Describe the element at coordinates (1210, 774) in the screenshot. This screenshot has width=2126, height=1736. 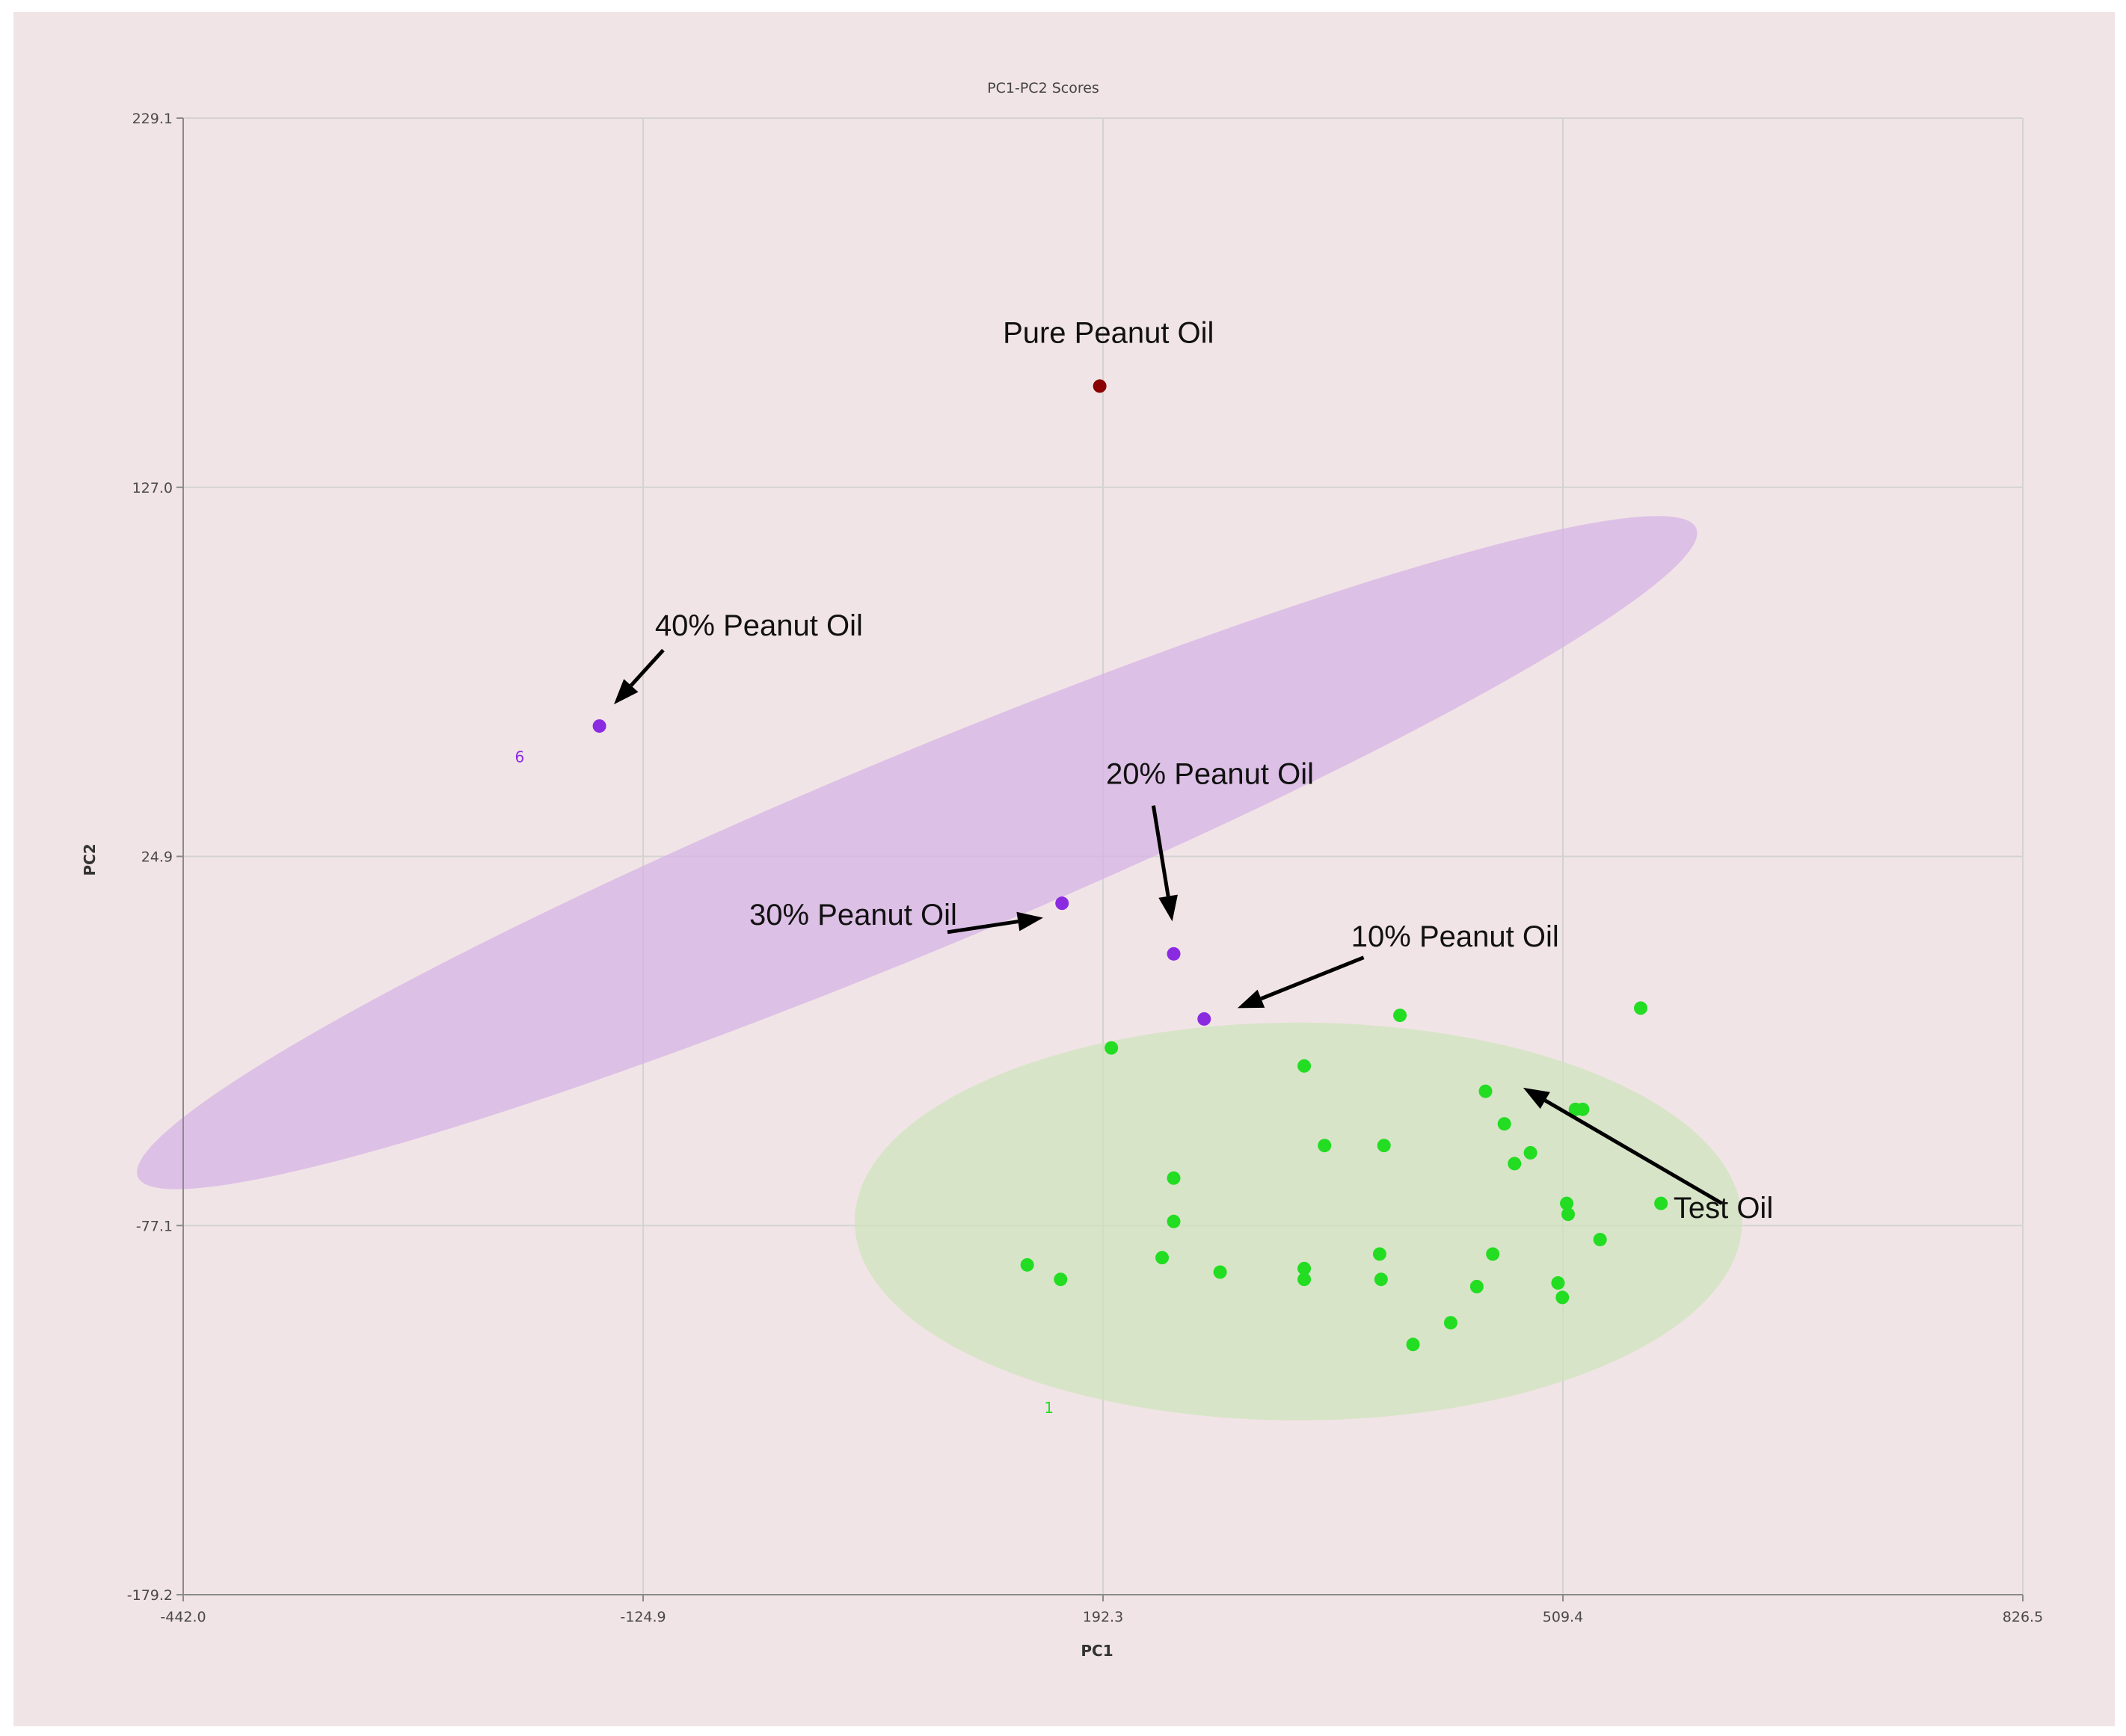
I see `annotation-label: 20% Peanut Oil` at that location.